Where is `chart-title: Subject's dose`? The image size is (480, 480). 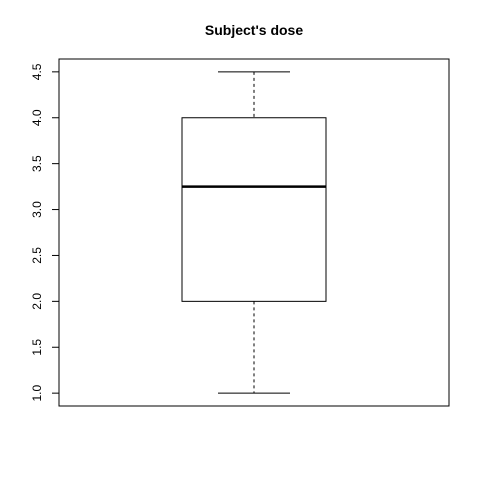 chart-title: Subject's dose is located at coordinates (254, 30).